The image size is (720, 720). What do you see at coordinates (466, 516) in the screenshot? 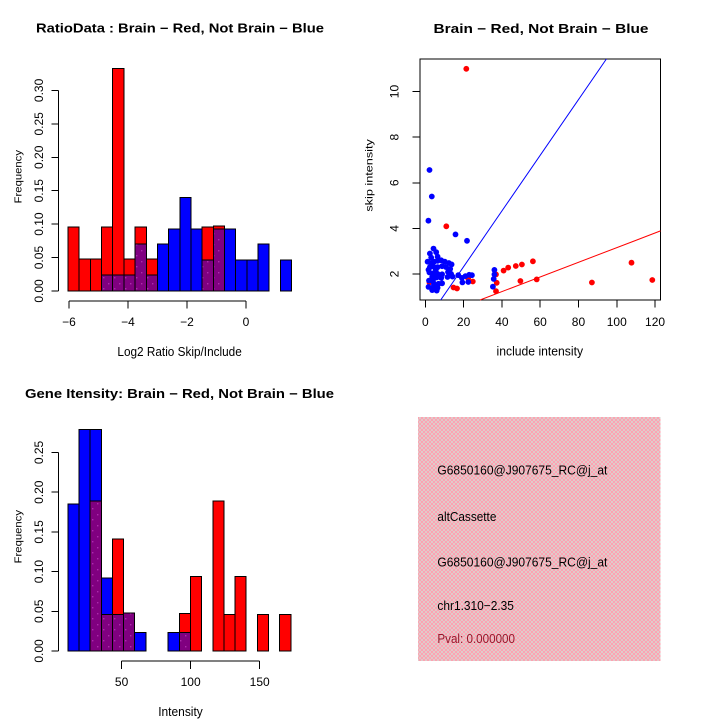
I see `svg-text: altCassette` at bounding box center [466, 516].